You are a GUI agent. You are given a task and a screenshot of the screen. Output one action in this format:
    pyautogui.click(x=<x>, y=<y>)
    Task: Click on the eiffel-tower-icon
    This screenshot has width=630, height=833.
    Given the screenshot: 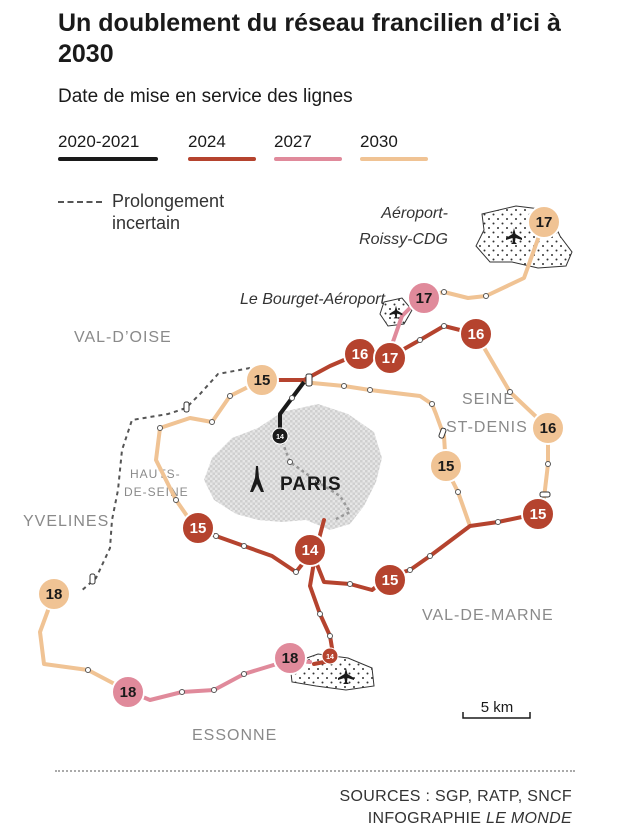 What is the action you would take?
    pyautogui.click(x=257, y=479)
    